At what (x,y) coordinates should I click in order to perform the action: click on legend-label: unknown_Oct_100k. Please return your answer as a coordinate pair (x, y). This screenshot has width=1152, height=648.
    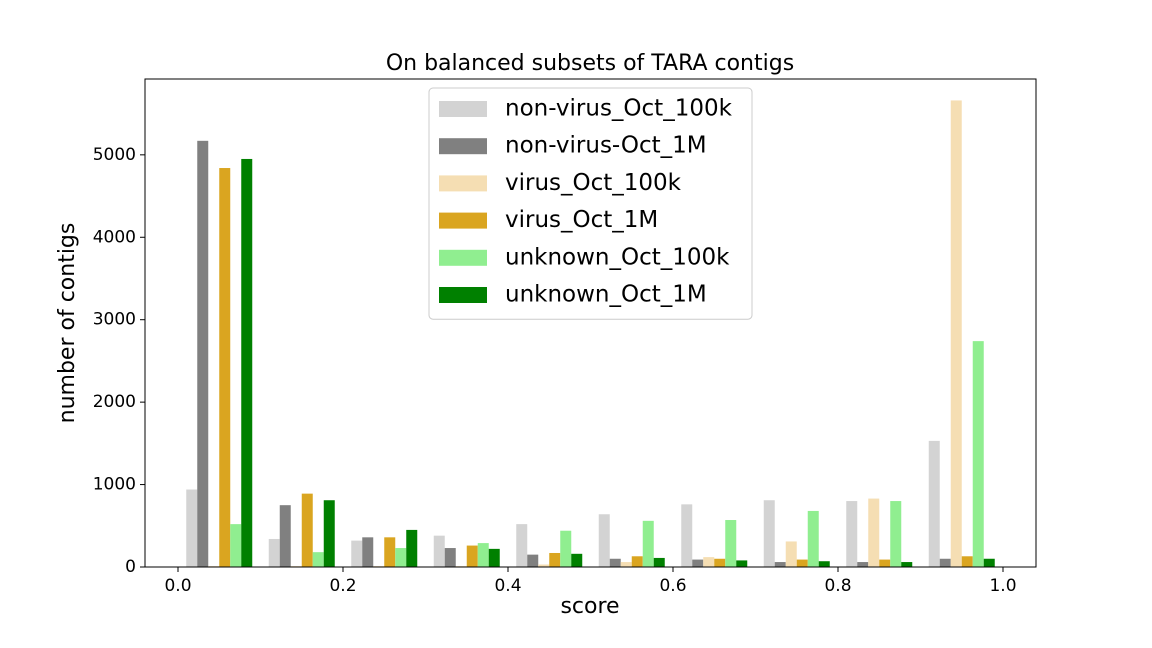
    Looking at the image, I should click on (617, 257).